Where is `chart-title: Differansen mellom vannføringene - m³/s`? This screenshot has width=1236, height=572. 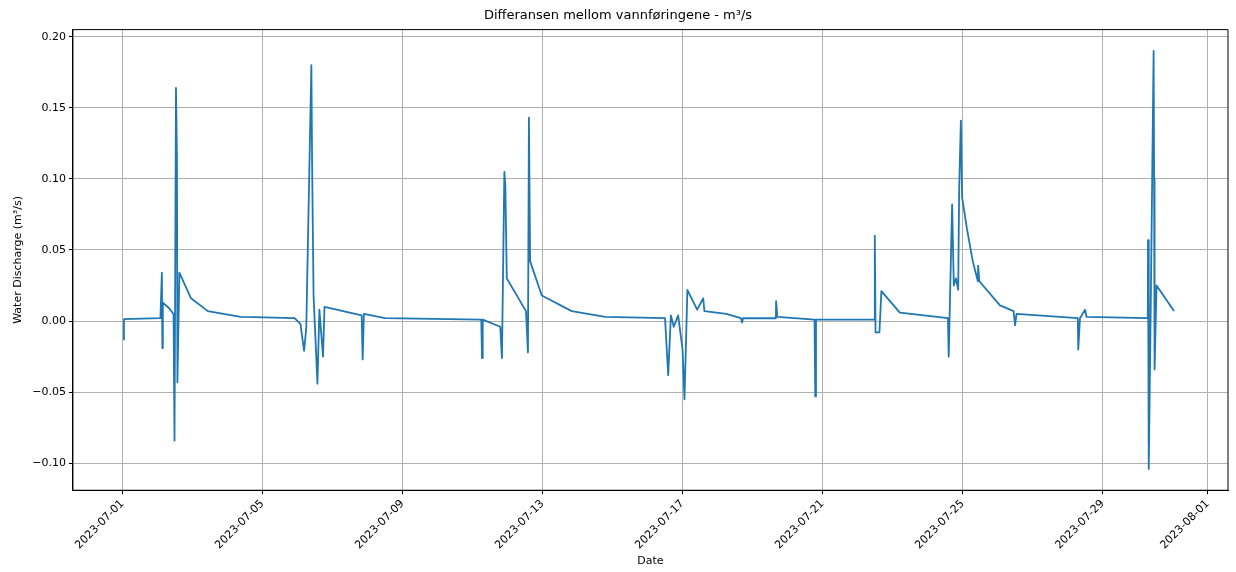 chart-title: Differansen mellom vannføringene - m³/s is located at coordinates (618, 15).